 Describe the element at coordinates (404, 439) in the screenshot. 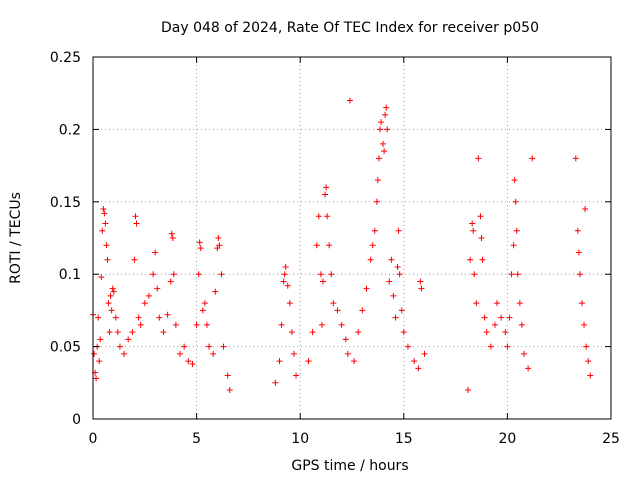

I see `x-tick-label: 15` at that location.